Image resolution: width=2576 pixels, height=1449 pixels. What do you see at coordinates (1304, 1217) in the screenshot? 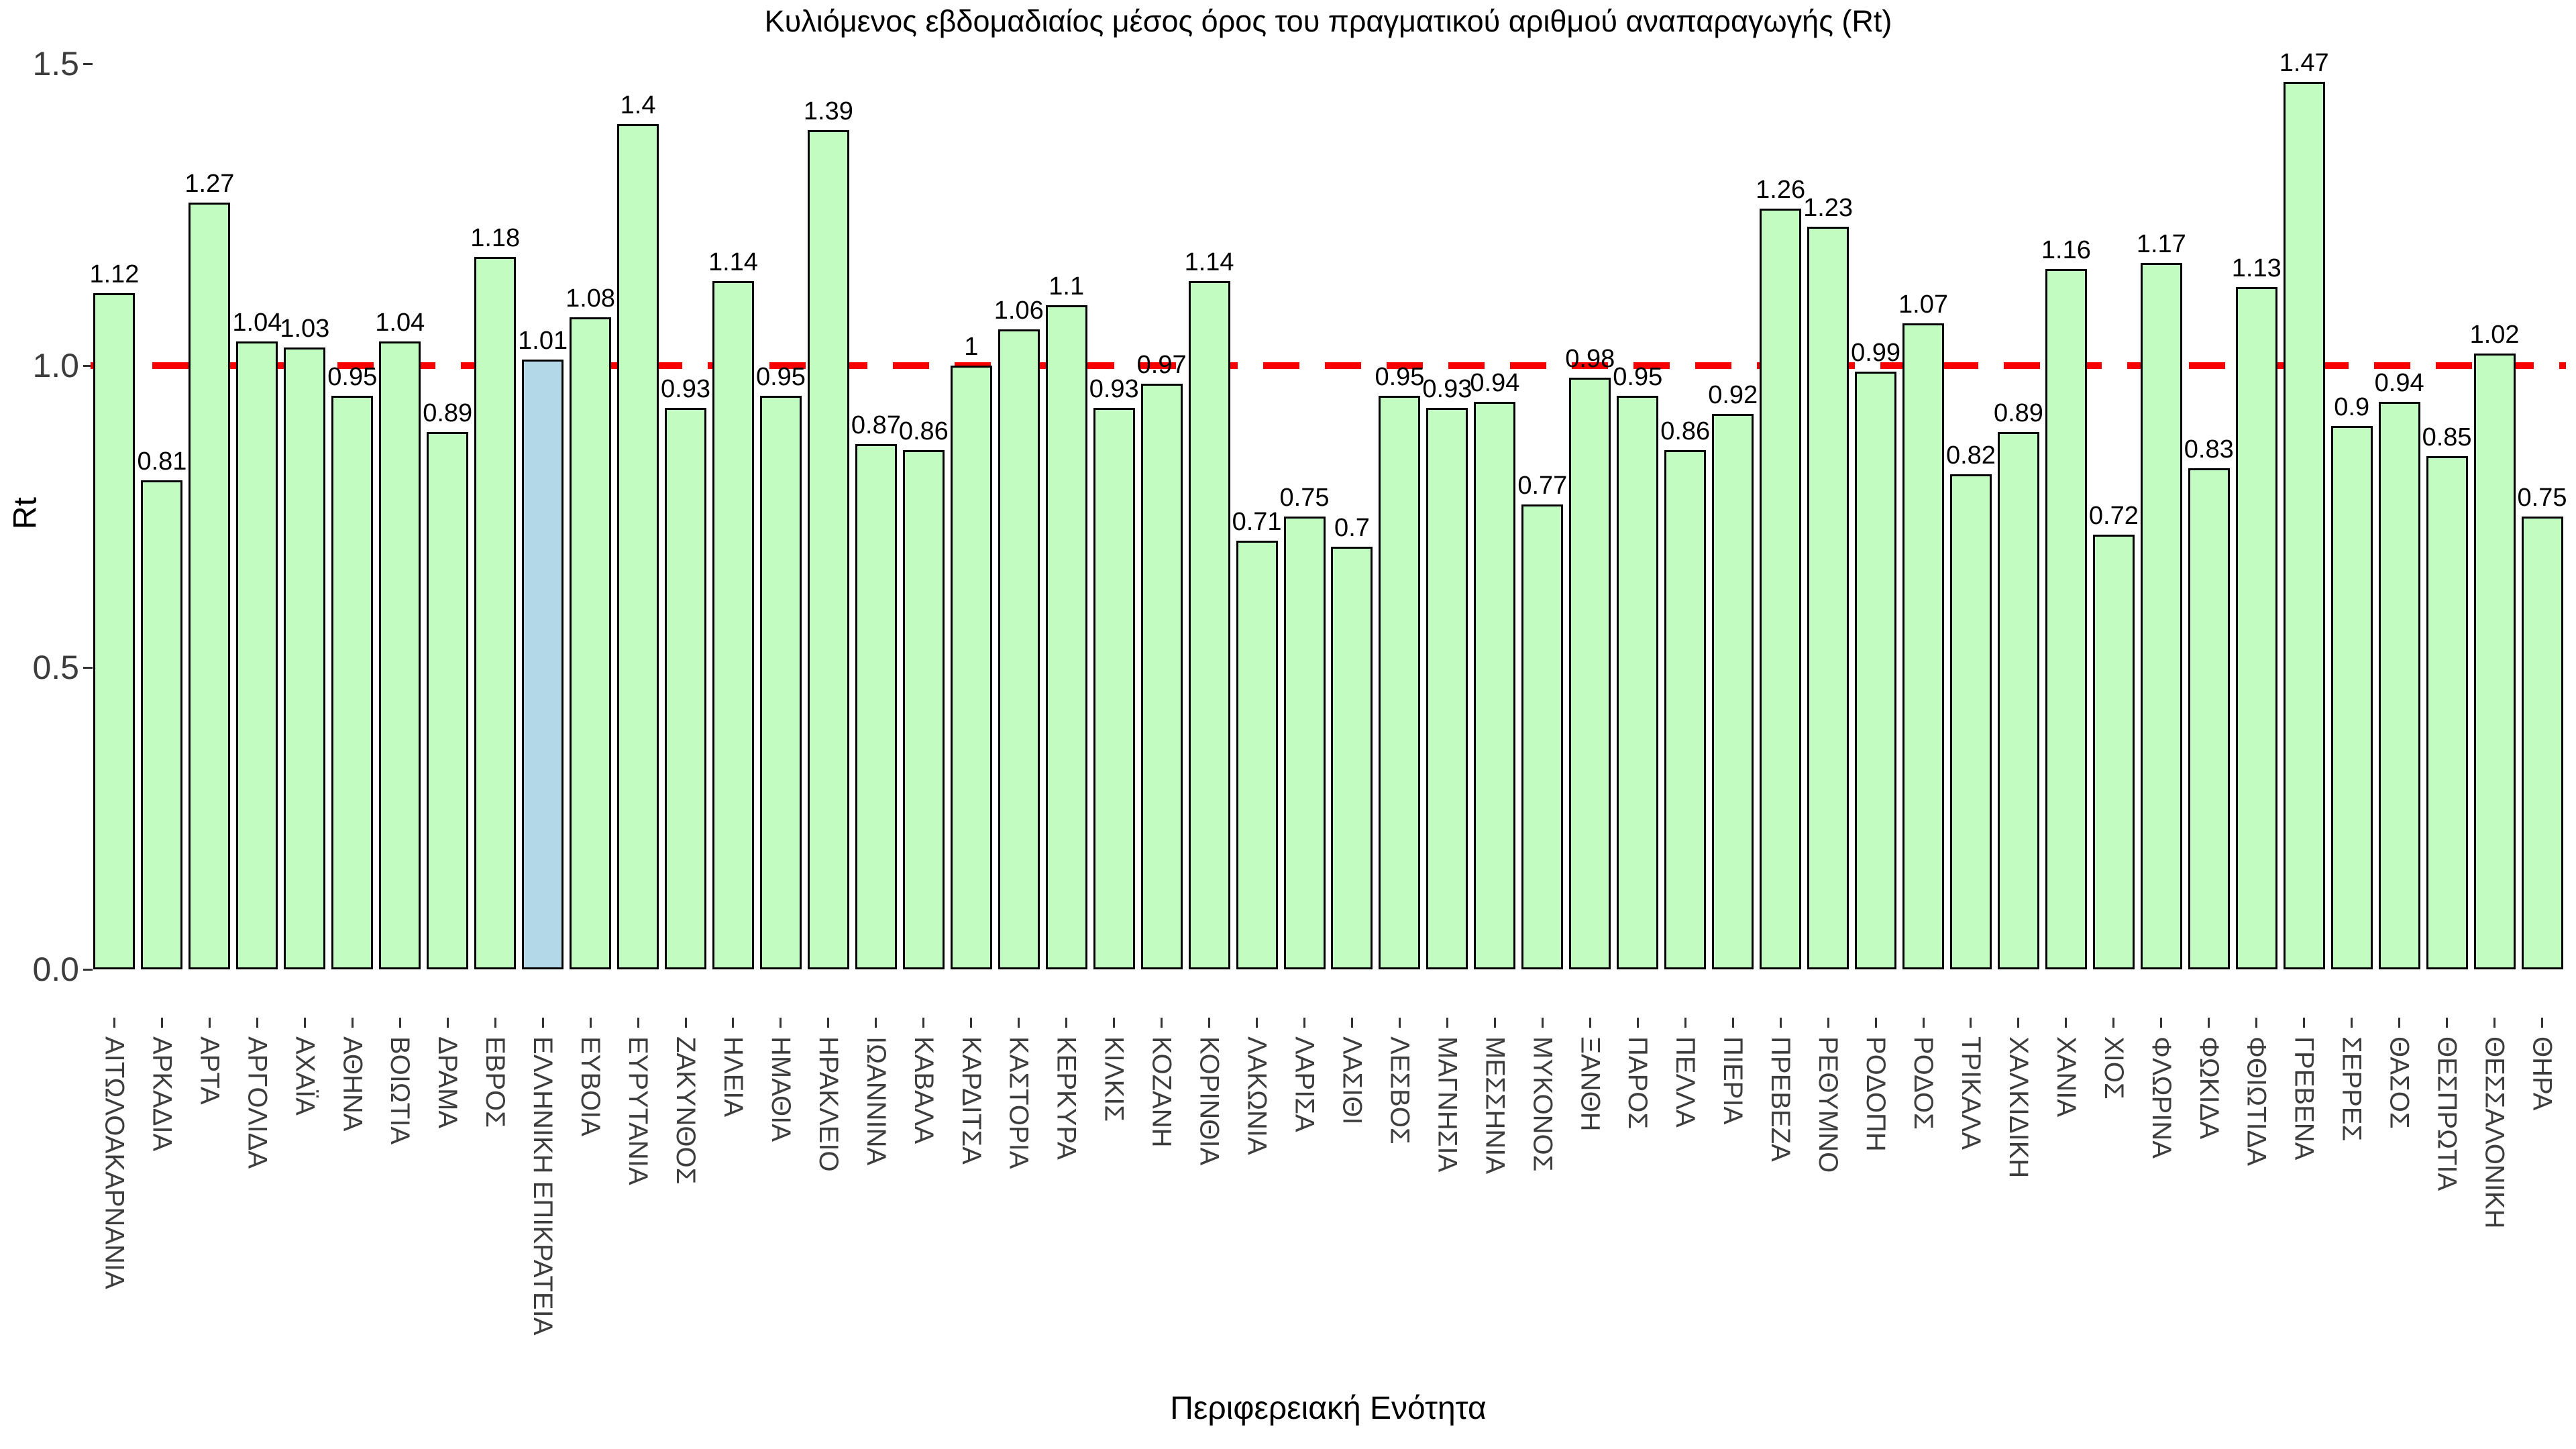
I see `x-tick-label-slot: ΛΑΡΙΣΑ` at bounding box center [1304, 1217].